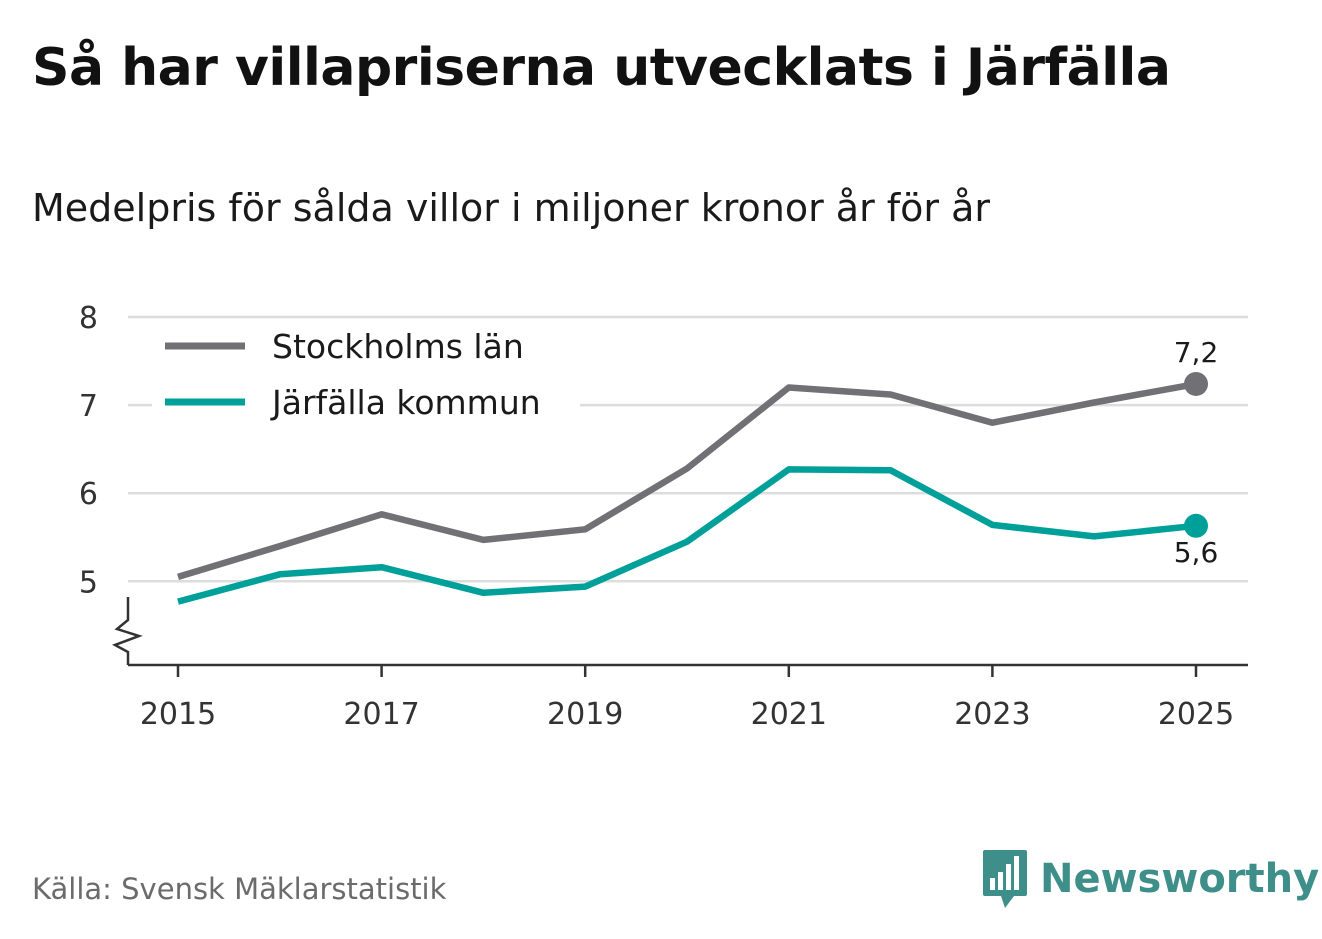  I want to click on legend-background, so click(366, 376).